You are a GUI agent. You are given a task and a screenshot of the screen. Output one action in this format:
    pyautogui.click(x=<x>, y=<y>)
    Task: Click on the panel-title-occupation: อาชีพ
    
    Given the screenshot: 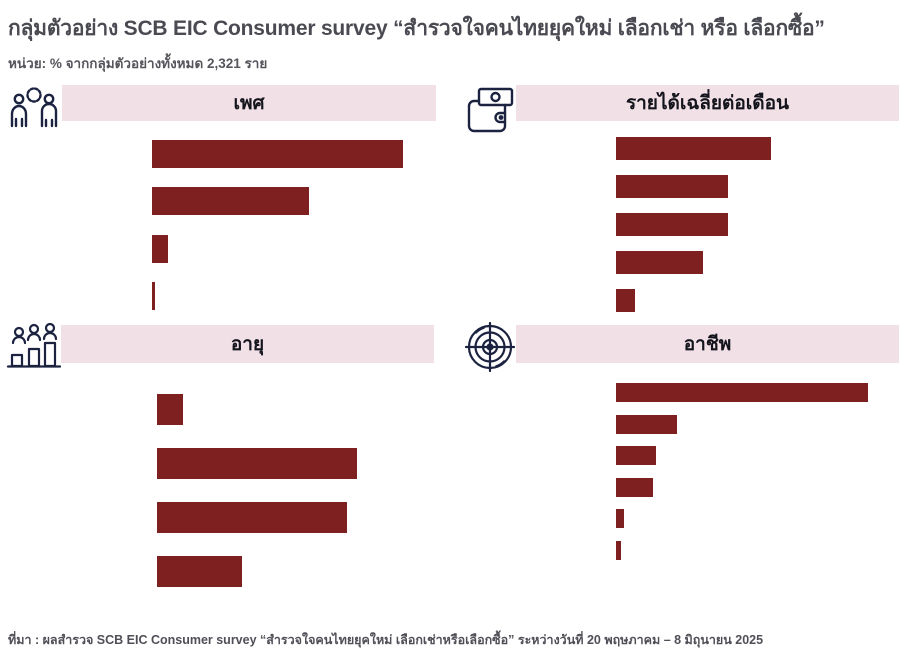 What is the action you would take?
    pyautogui.click(x=707, y=344)
    